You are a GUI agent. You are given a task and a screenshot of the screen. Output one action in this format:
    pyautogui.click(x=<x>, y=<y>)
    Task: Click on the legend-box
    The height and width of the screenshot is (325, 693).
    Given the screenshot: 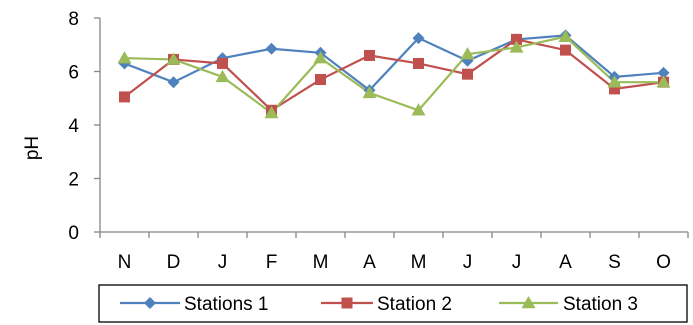 What is the action you would take?
    pyautogui.click(x=393, y=303)
    